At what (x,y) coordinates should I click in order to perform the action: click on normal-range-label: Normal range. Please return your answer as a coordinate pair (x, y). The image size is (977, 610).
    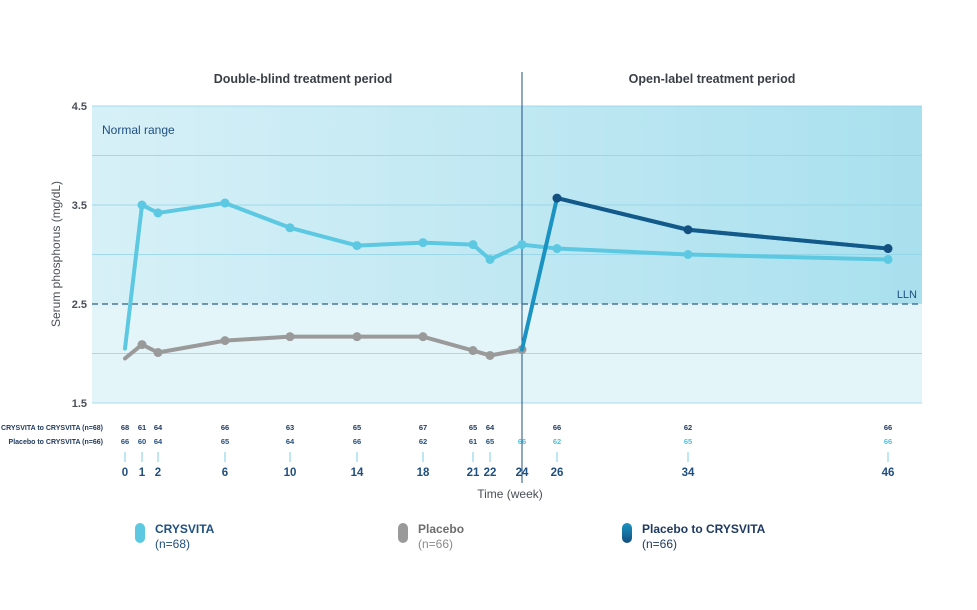
    Looking at the image, I should click on (138, 130).